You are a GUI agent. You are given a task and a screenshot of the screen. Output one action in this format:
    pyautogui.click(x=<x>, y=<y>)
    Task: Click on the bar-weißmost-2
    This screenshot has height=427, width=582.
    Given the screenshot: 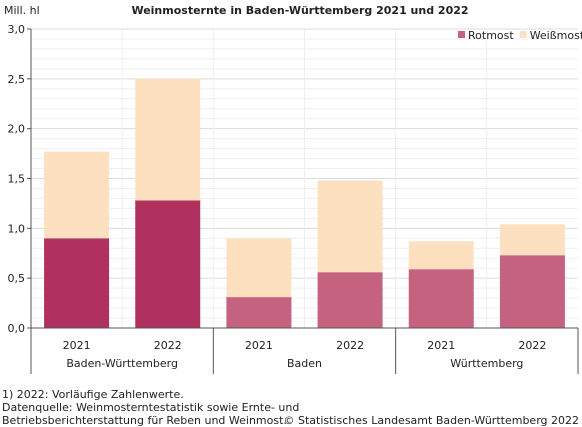 What is the action you would take?
    pyautogui.click(x=168, y=139)
    